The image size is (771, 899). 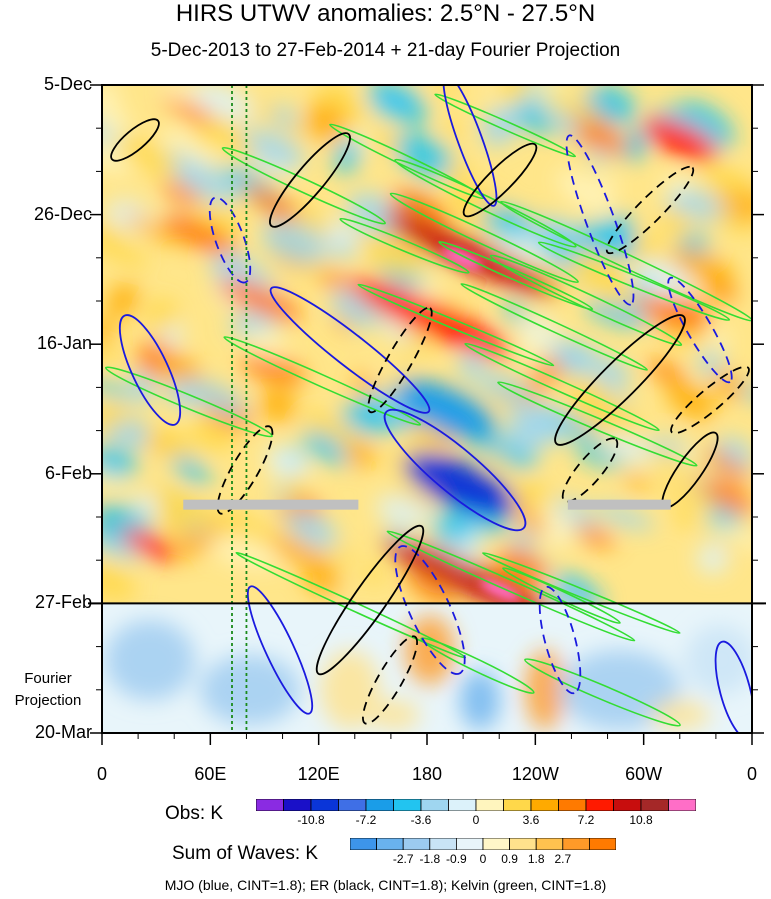 I want to click on x-tick-label: 60E, so click(x=210, y=774).